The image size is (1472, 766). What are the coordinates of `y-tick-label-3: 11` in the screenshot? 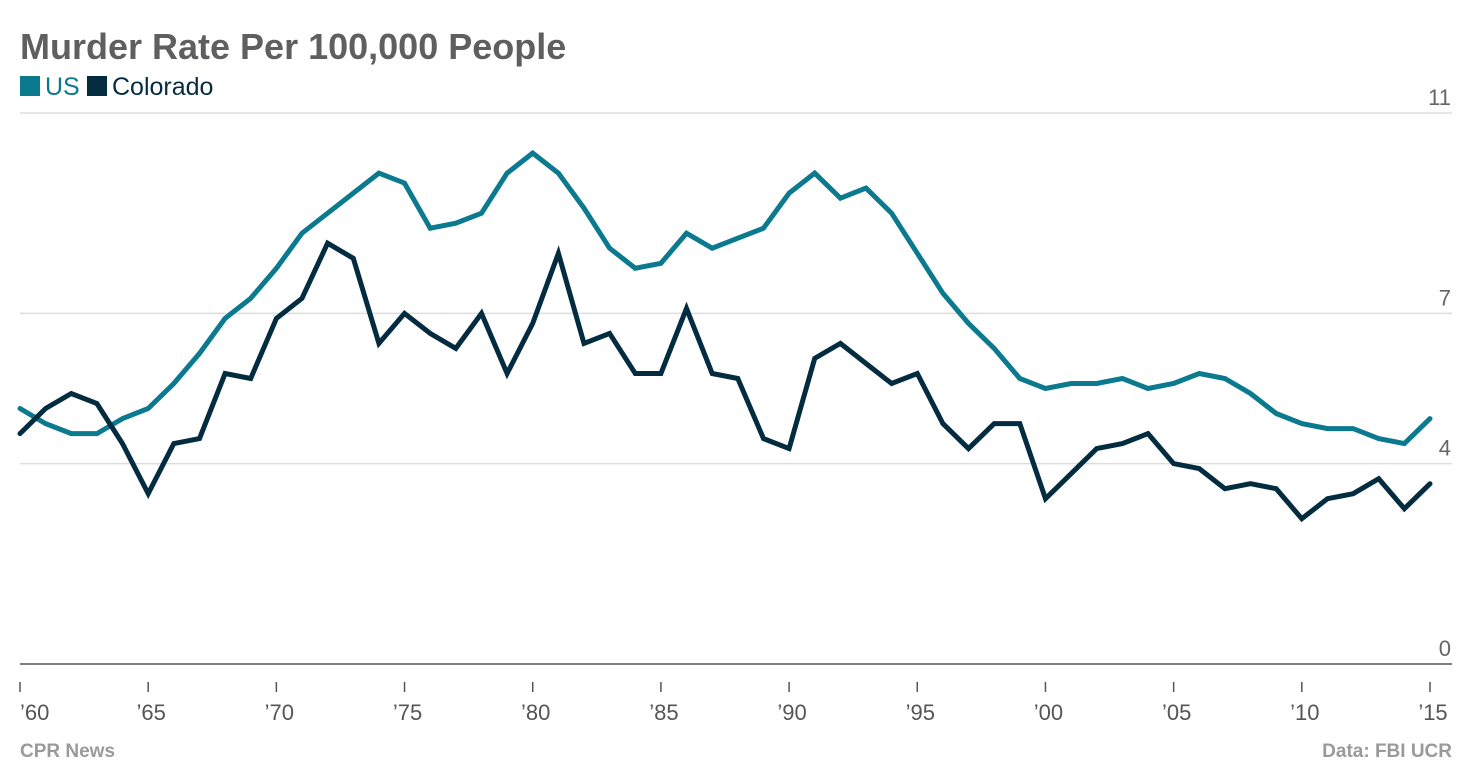 It's located at (1439, 97).